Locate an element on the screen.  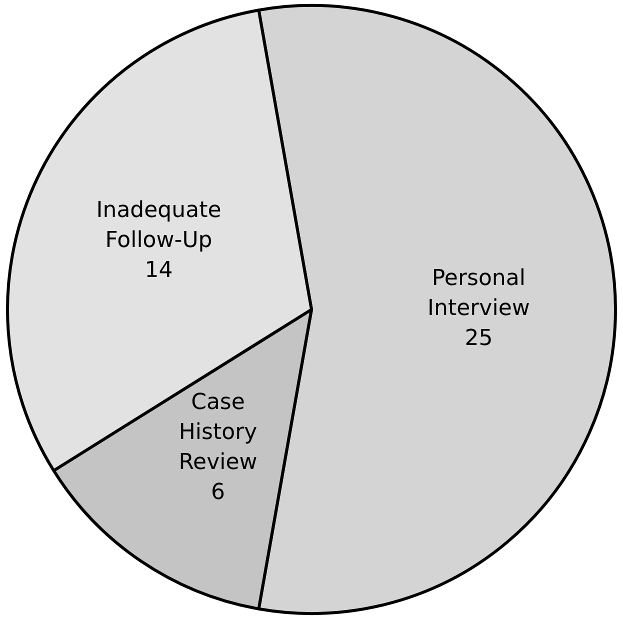
slice-label: Case History Review is located at coordinates (218, 432).